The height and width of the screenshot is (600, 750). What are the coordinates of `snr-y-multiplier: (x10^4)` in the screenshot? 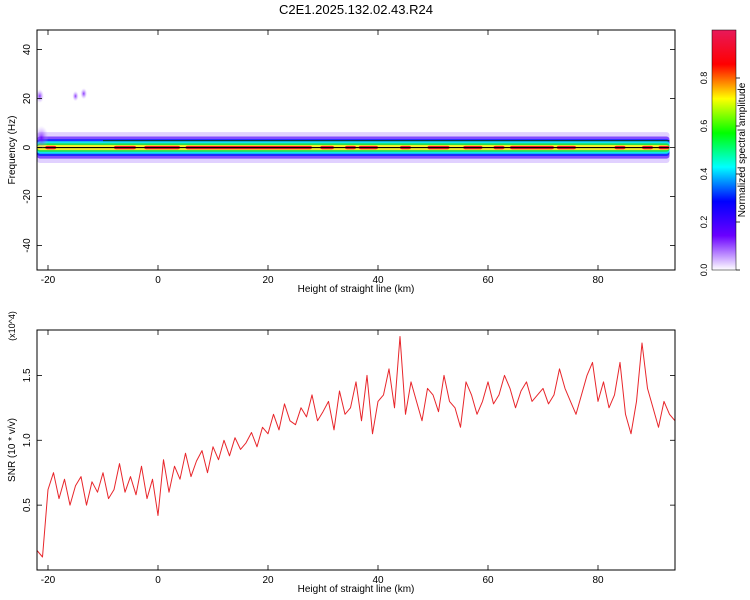 It's located at (12, 326).